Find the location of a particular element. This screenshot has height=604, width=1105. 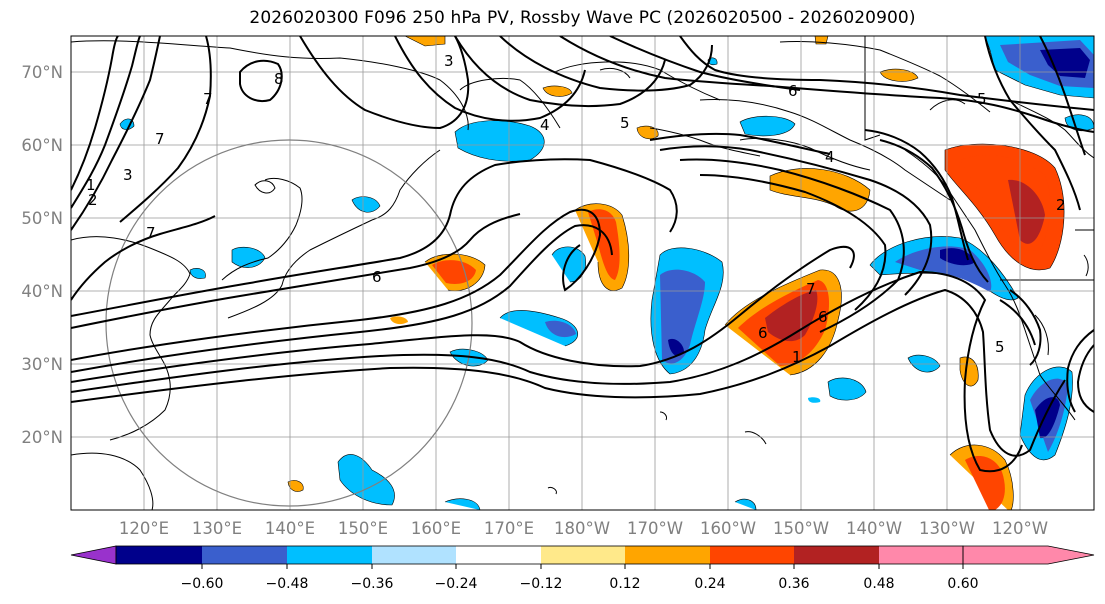

lon-label: 130°W is located at coordinates (947, 528).